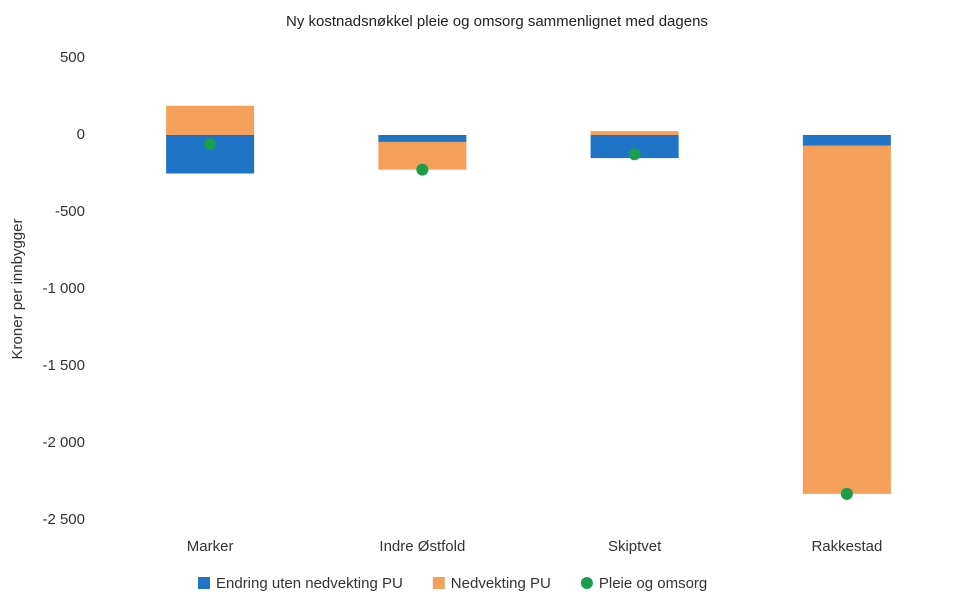 The image size is (971, 594). Describe the element at coordinates (422, 546) in the screenshot. I see `x-tick-label: Indre Østfold` at that location.